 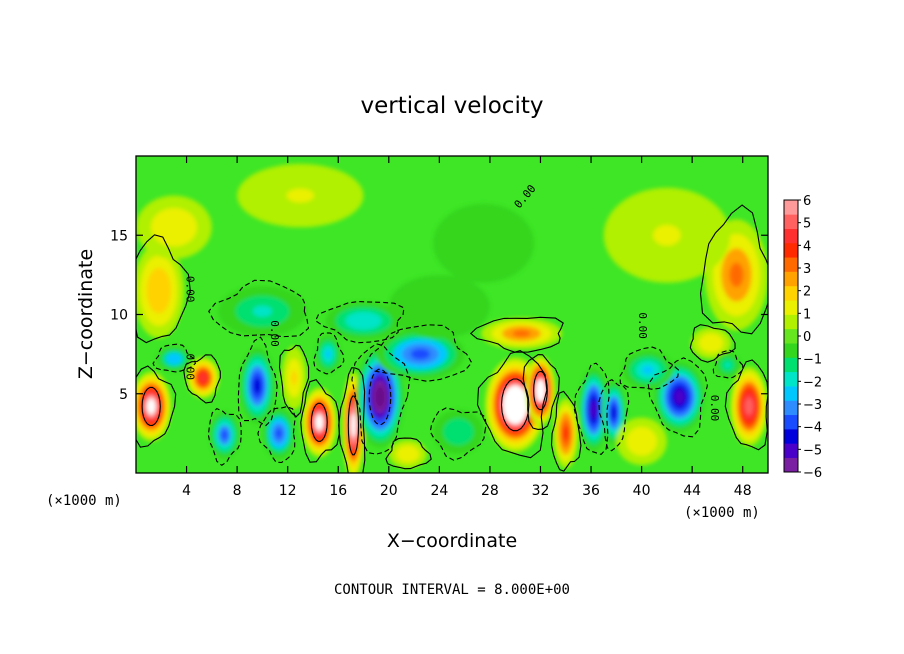 What do you see at coordinates (452, 541) in the screenshot?
I see `x-axis-label: X−coordinate` at bounding box center [452, 541].